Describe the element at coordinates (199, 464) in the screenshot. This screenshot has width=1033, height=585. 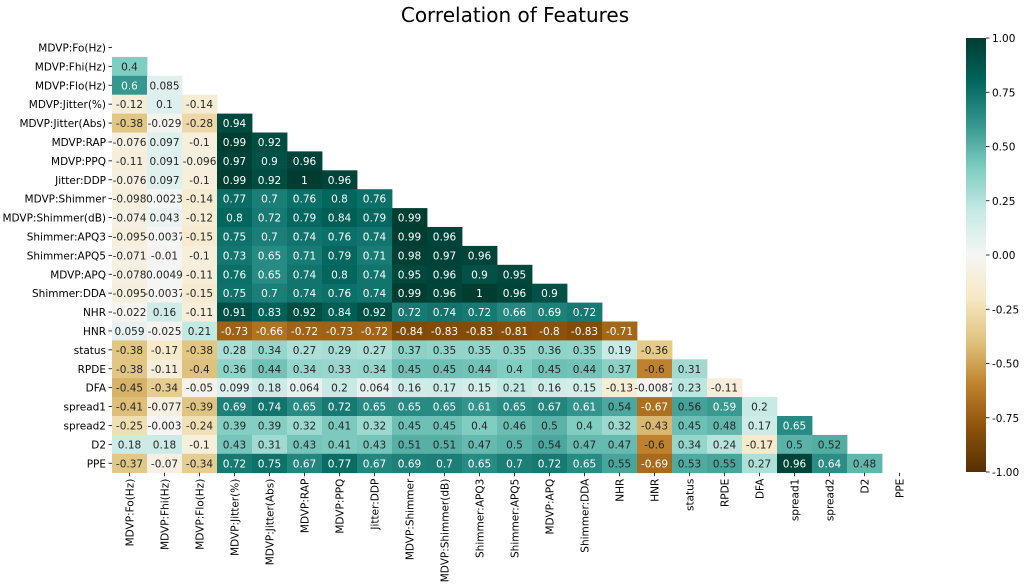
I see `cell-value-label: -0.34` at that location.